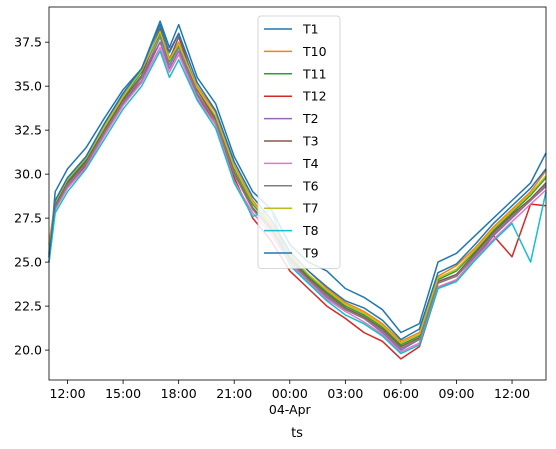 The image size is (556, 449). What do you see at coordinates (310, 163) in the screenshot?
I see `legend-label: T4` at bounding box center [310, 163].